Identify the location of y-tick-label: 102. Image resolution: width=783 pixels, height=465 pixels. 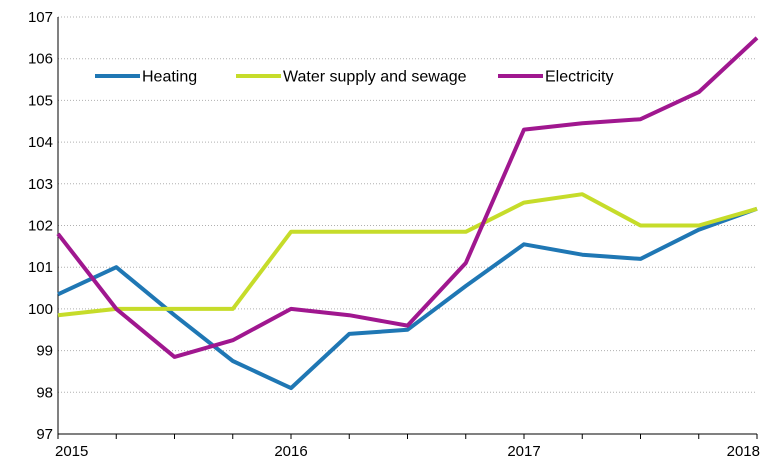
(40, 226).